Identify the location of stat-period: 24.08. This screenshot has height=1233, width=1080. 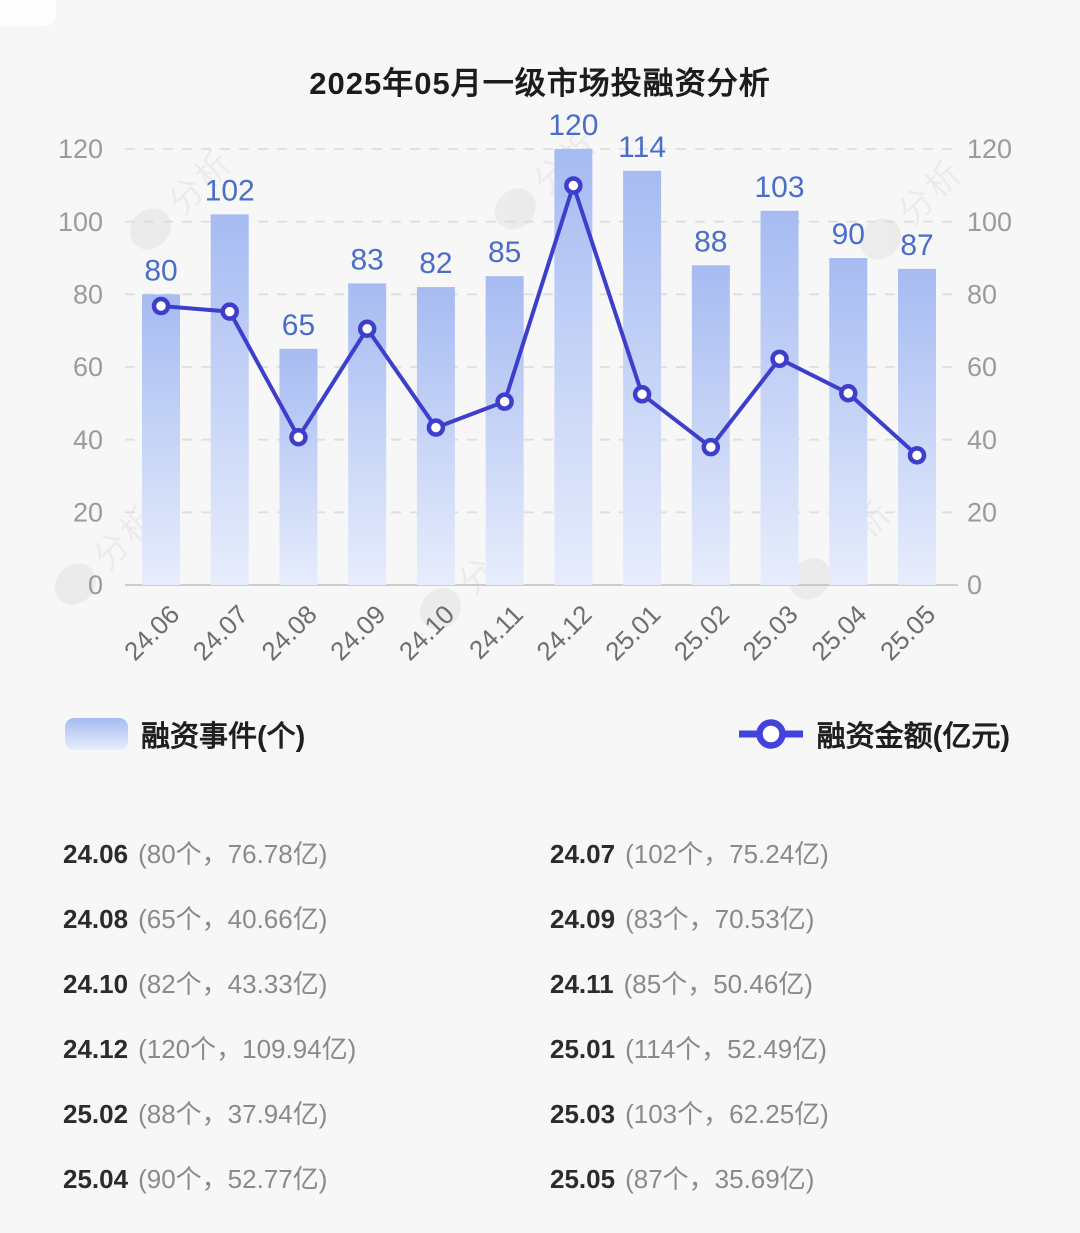
(96, 919).